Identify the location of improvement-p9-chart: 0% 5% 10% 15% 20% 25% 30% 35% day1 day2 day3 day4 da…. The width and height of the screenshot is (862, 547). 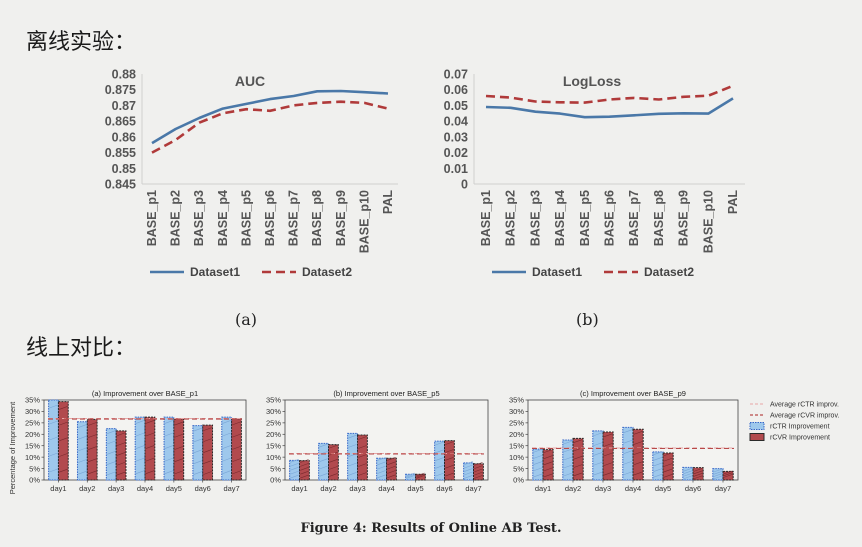
(624, 441).